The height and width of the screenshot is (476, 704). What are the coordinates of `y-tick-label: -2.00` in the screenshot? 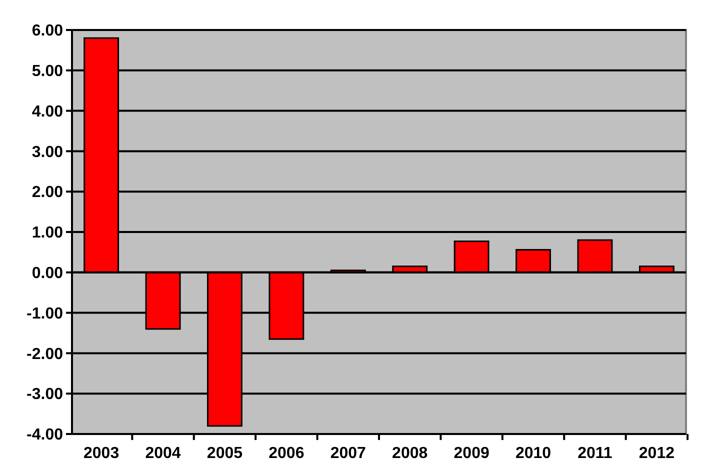 It's located at (45, 354).